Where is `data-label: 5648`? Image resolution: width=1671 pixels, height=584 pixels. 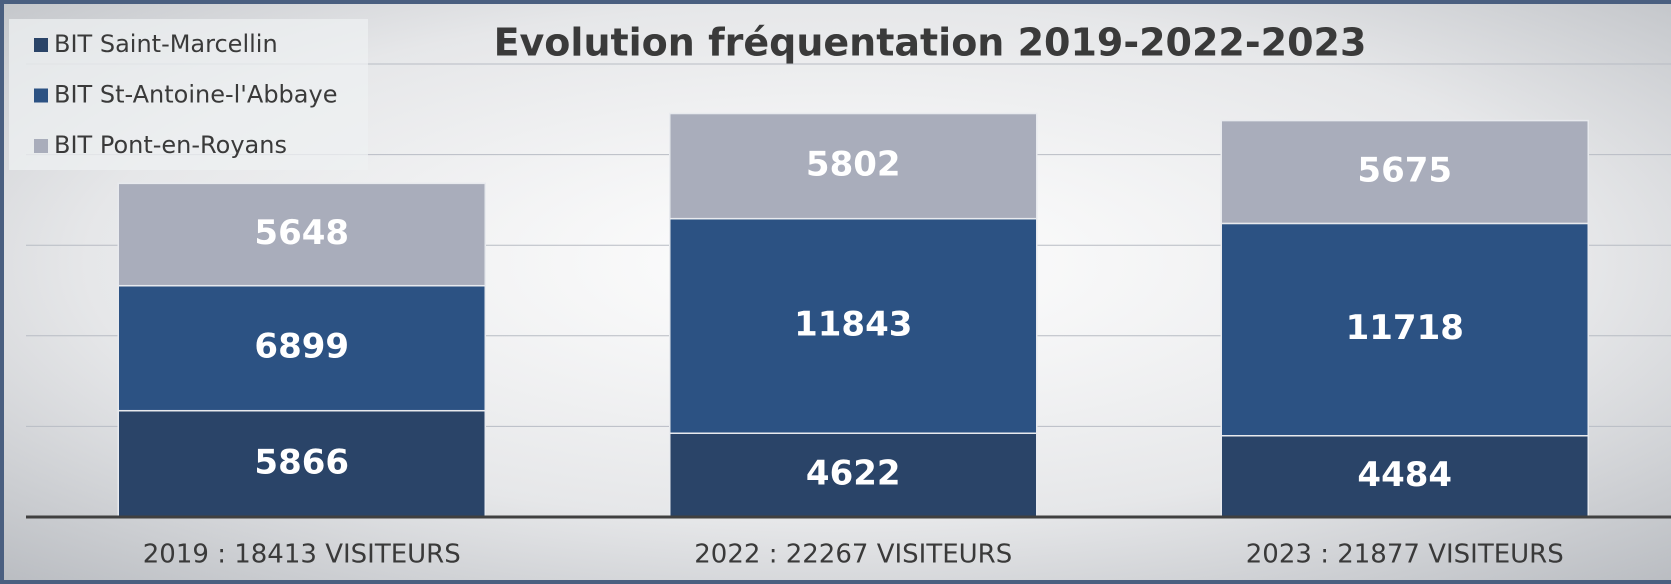
data-label: 5648 is located at coordinates (301, 233).